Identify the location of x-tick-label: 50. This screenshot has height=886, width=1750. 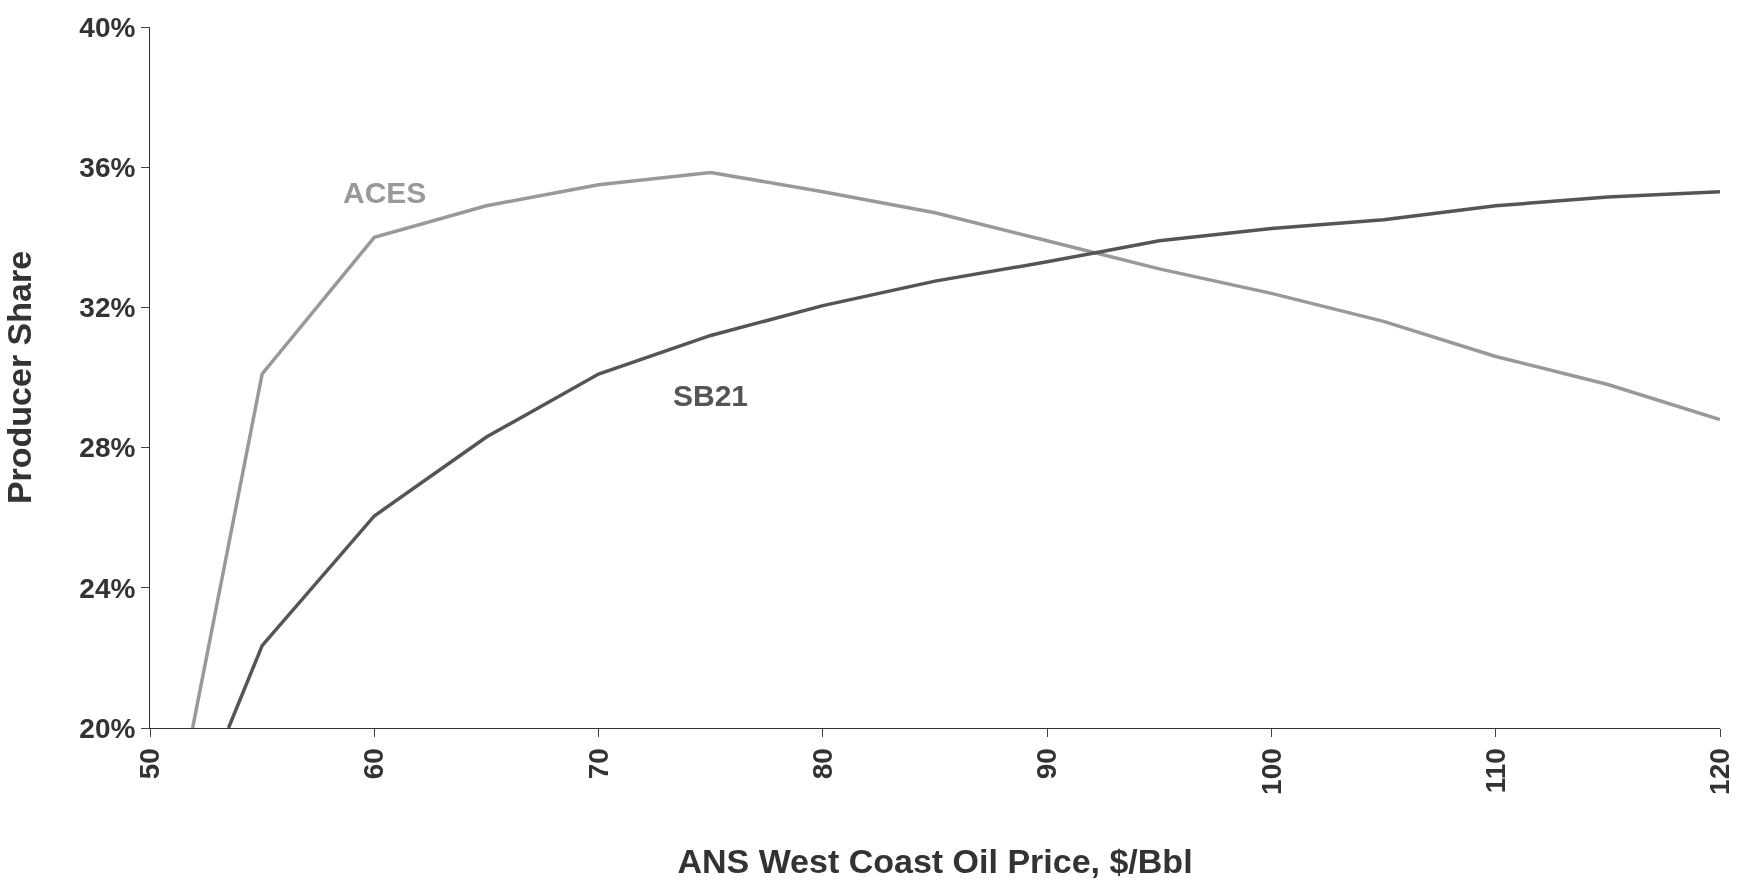
(150, 764).